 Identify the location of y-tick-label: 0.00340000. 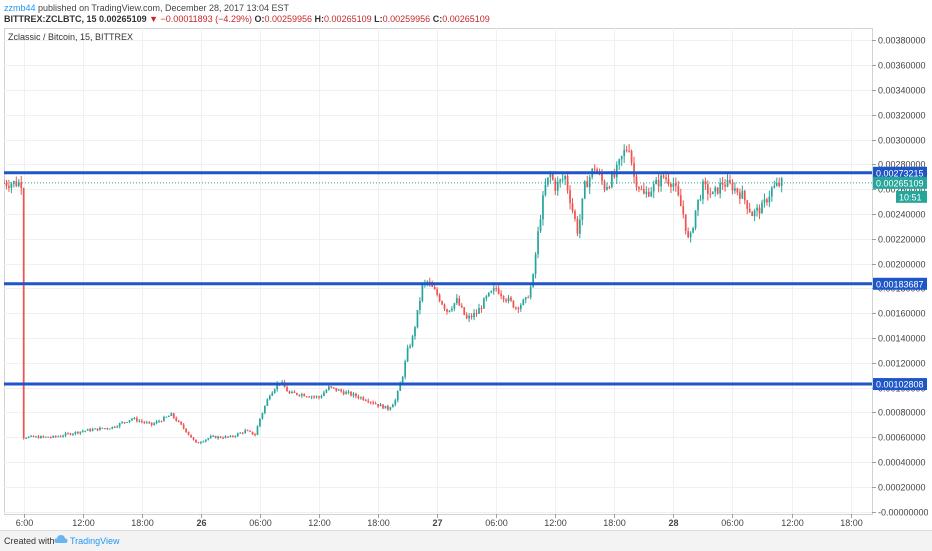
(902, 91).